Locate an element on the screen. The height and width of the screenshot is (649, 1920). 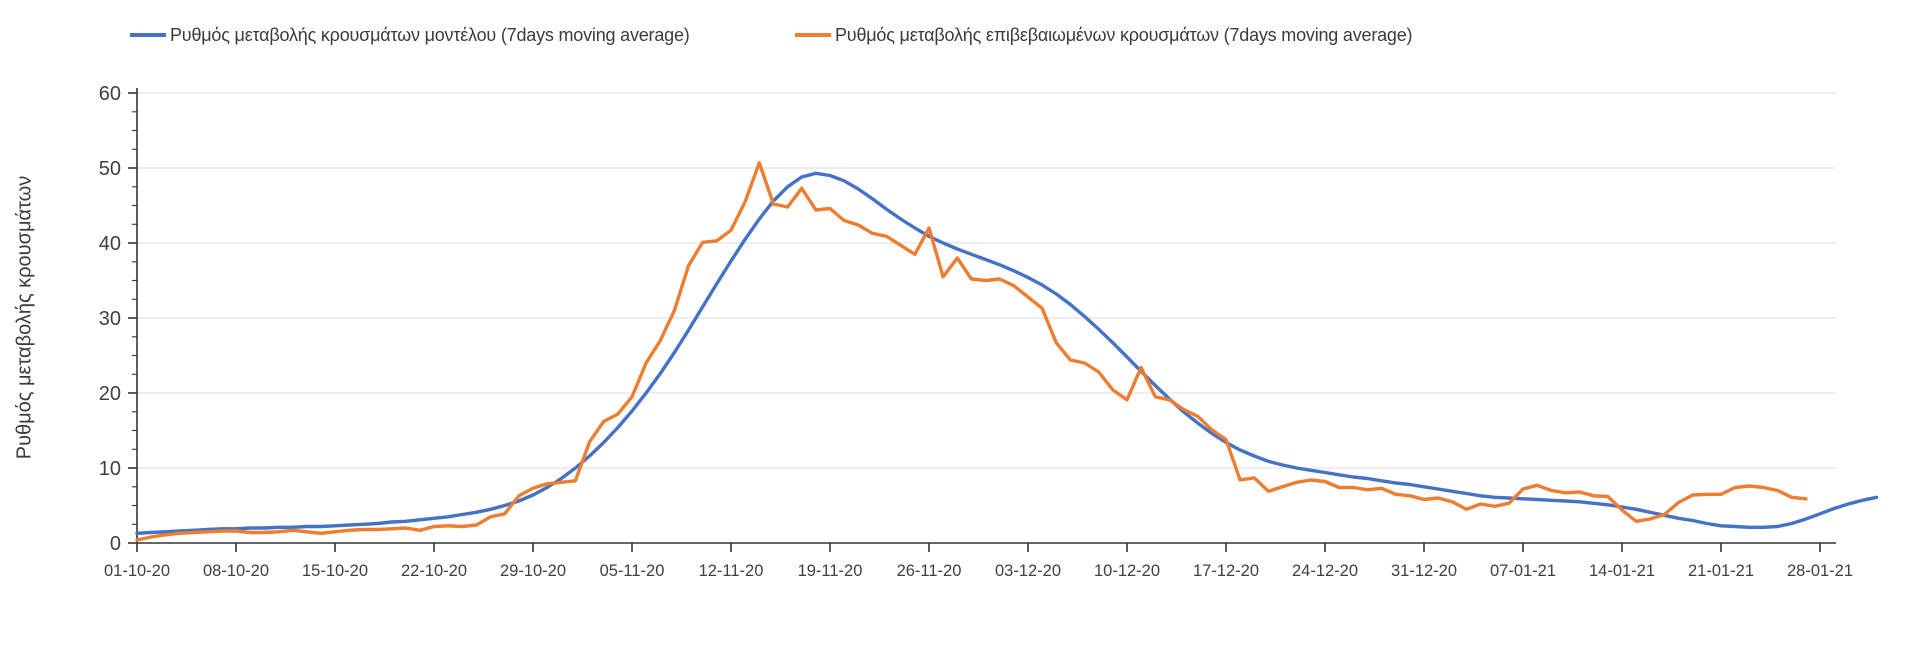
y-tick-label: 60 is located at coordinates (110, 94).